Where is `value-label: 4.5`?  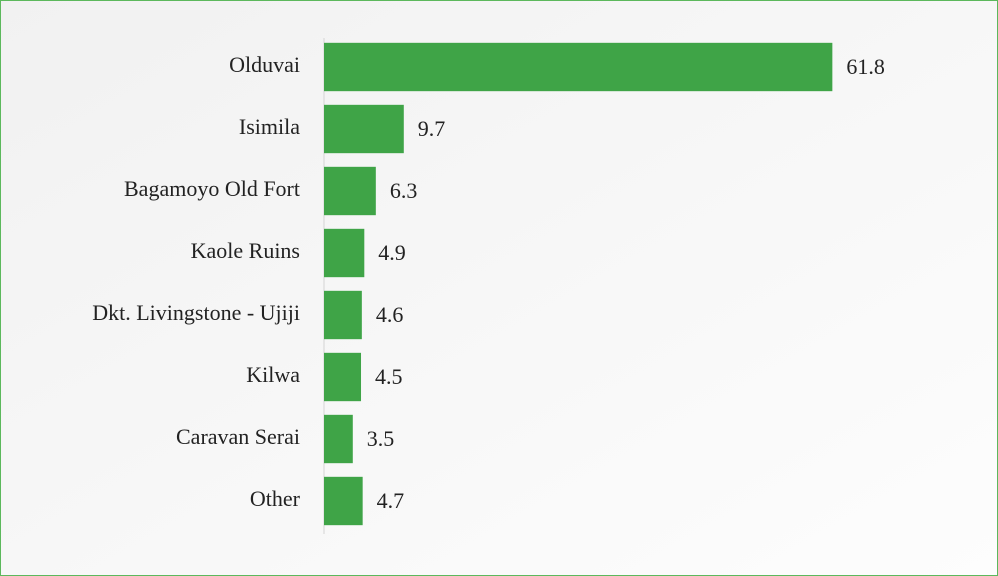 value-label: 4.5 is located at coordinates (389, 376).